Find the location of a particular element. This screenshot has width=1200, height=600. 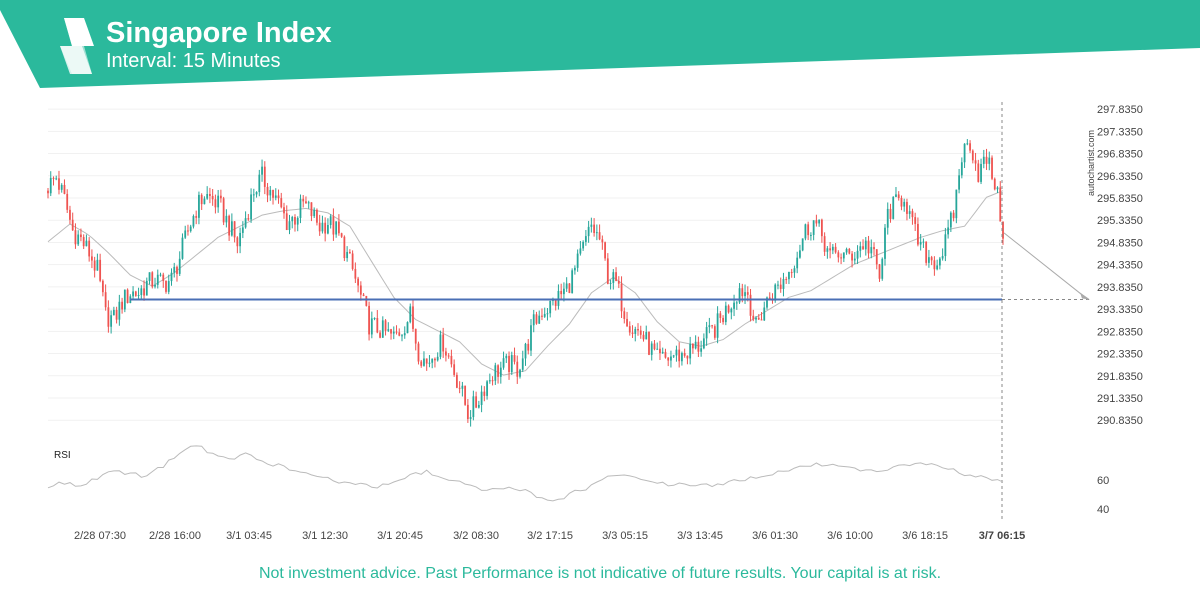

y-tick-label: 297.3350 is located at coordinates (1120, 132).